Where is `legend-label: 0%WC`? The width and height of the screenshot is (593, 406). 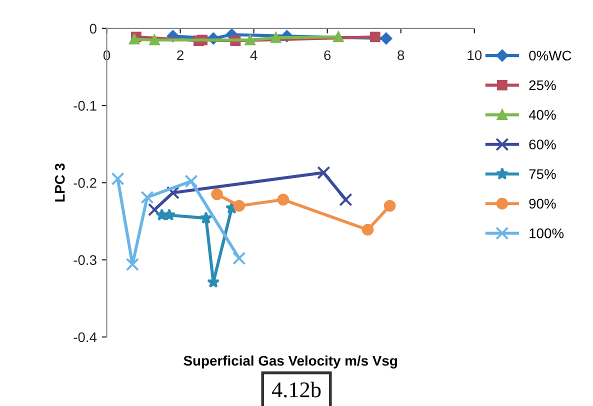
legend-label: 0%WC is located at coordinates (550, 55).